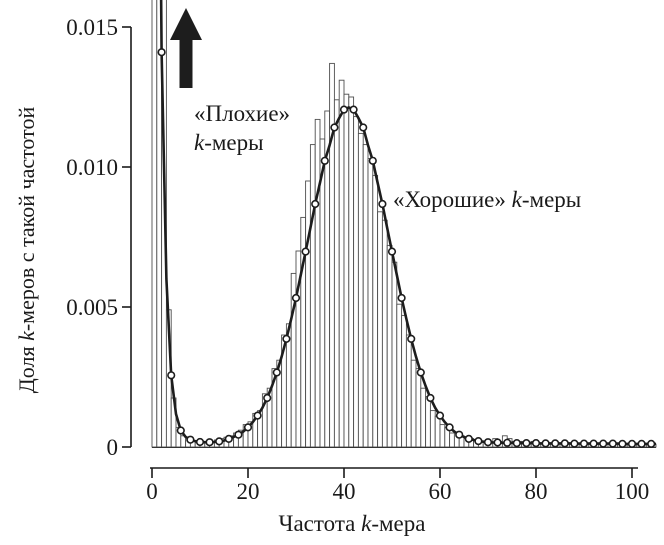 This screenshot has width=664, height=545. What do you see at coordinates (440, 491) in the screenshot?
I see `x-tick-label: 60` at bounding box center [440, 491].